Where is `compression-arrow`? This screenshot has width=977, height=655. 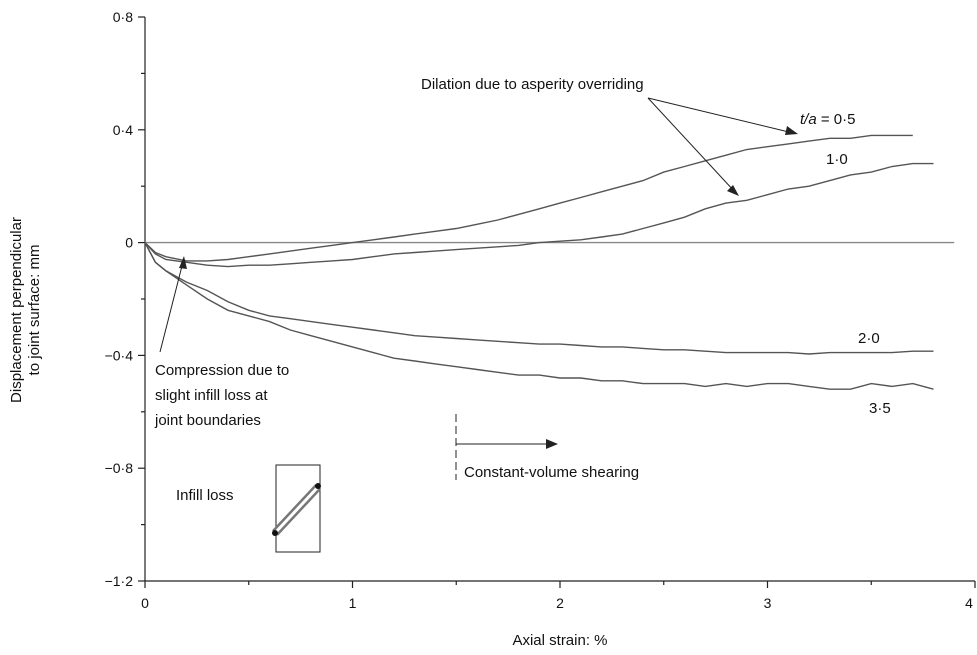 compression-arrow is located at coordinates (171, 307).